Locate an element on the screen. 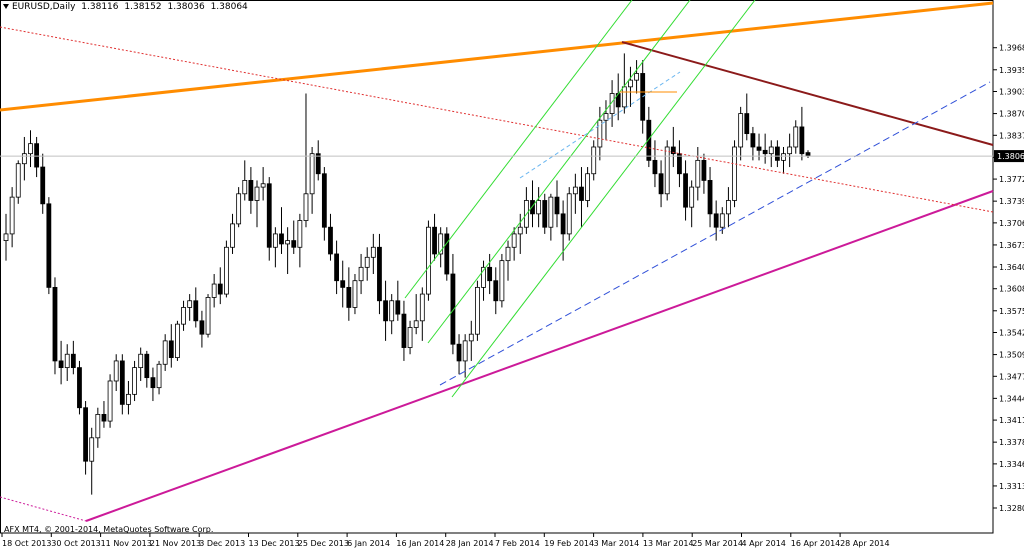 The height and width of the screenshot is (549, 1024). x-tick-label: 28 Apr 2014 is located at coordinates (864, 543).